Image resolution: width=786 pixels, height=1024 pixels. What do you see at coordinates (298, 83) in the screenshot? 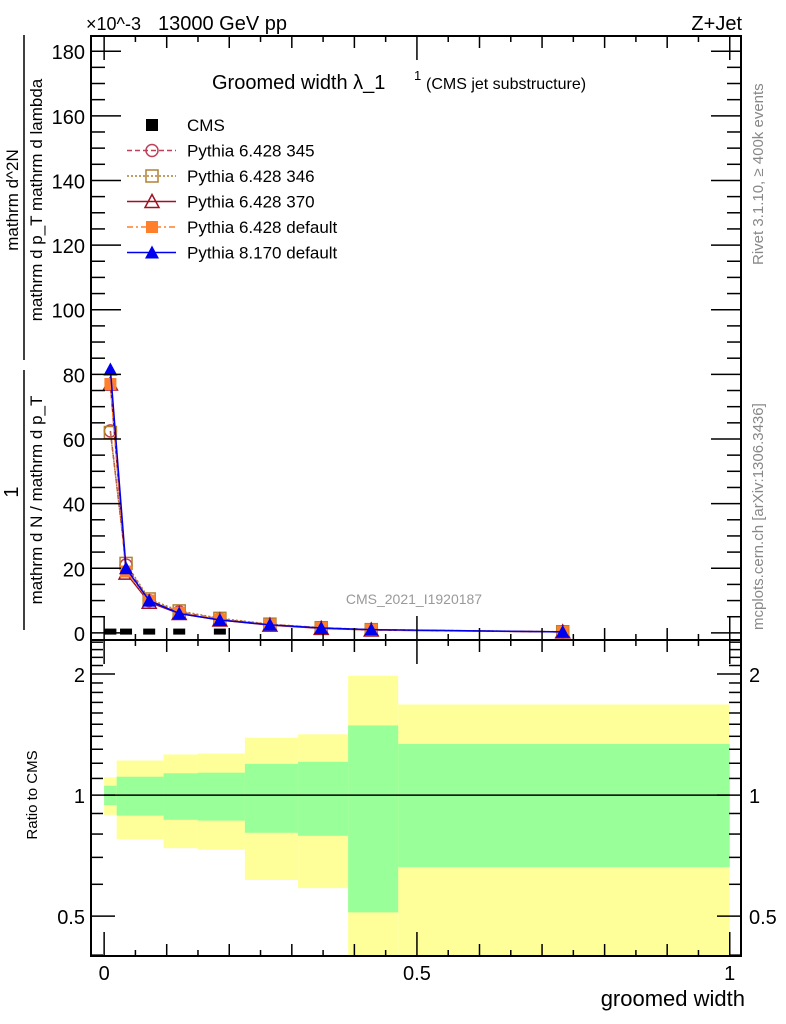
I see `chart-title: Groomed width λ_1` at bounding box center [298, 83].